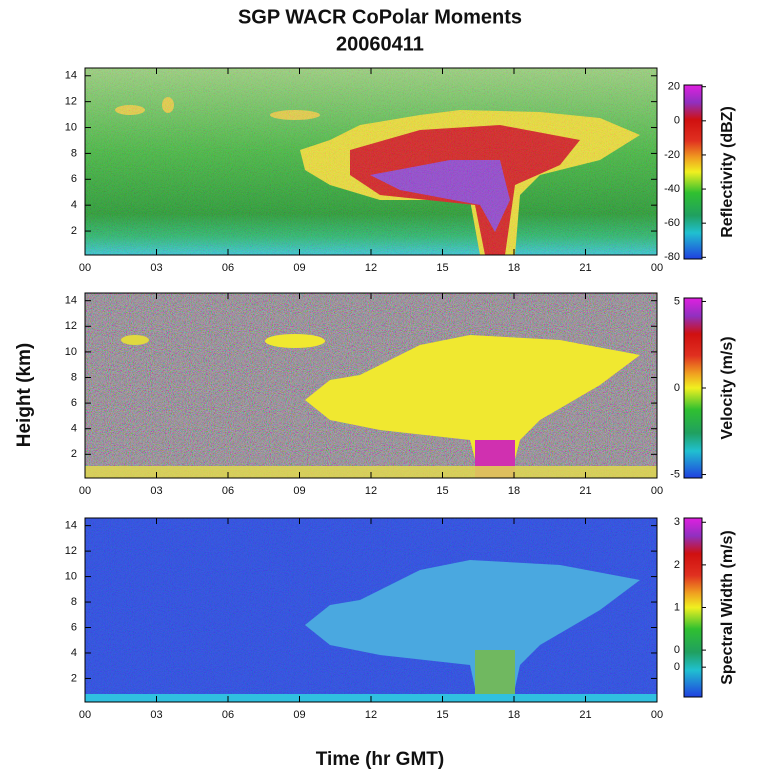 The image size is (760, 778). Describe the element at coordinates (675, 474) in the screenshot. I see `colorbar-tick-label: -5` at that location.